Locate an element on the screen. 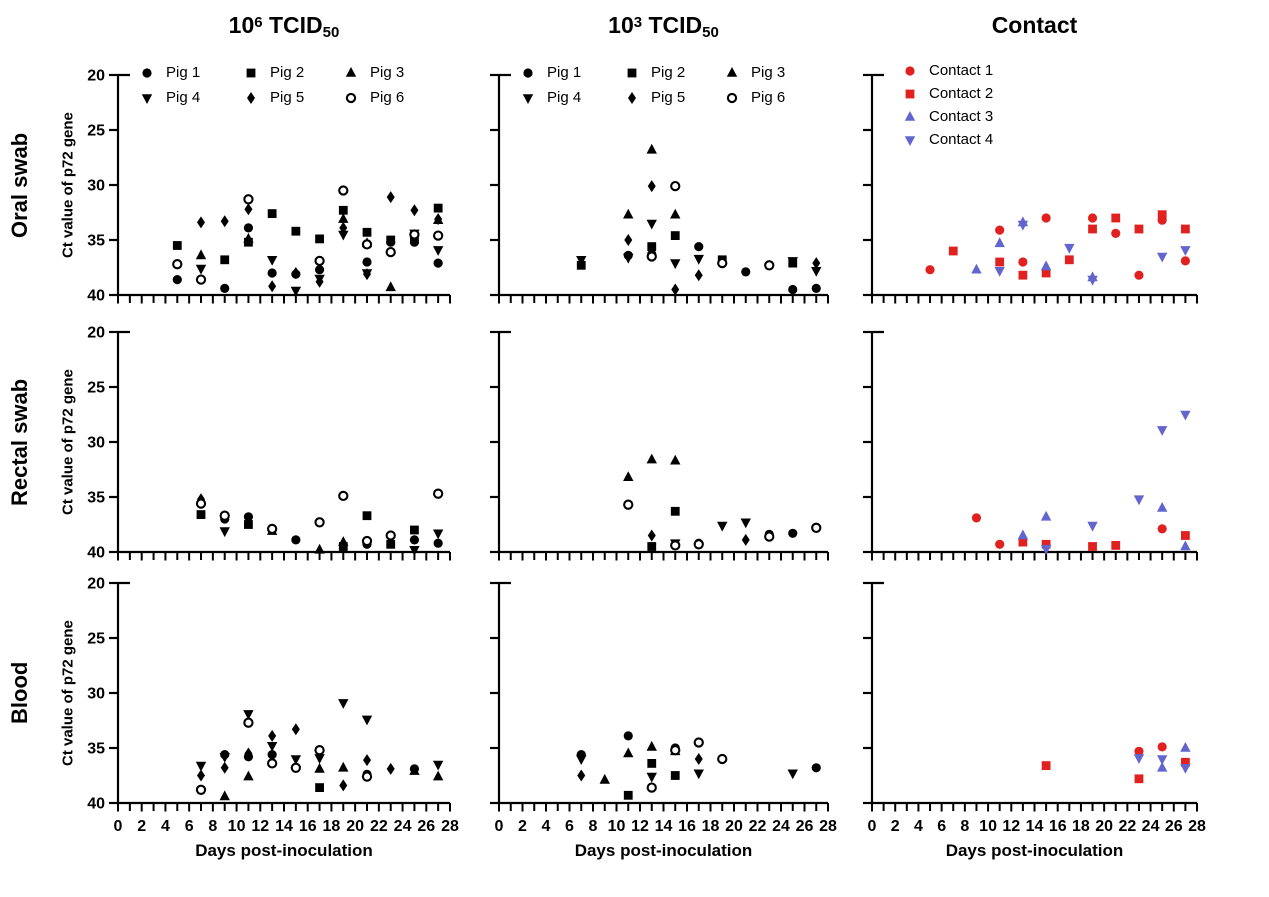 The width and height of the screenshot is (1269, 897). legend-label: Pig 3 is located at coordinates (387, 72).